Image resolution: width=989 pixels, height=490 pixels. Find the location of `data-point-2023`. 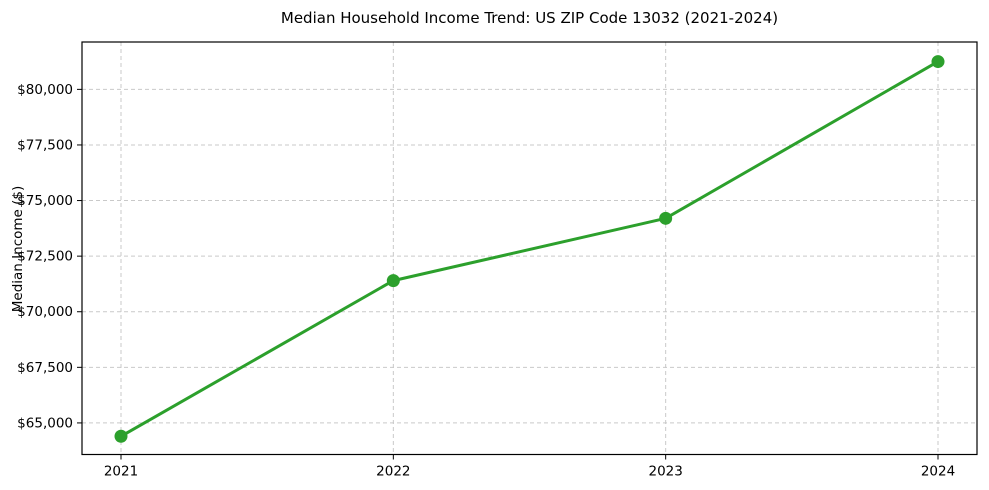

data-point-2023 is located at coordinates (666, 218).